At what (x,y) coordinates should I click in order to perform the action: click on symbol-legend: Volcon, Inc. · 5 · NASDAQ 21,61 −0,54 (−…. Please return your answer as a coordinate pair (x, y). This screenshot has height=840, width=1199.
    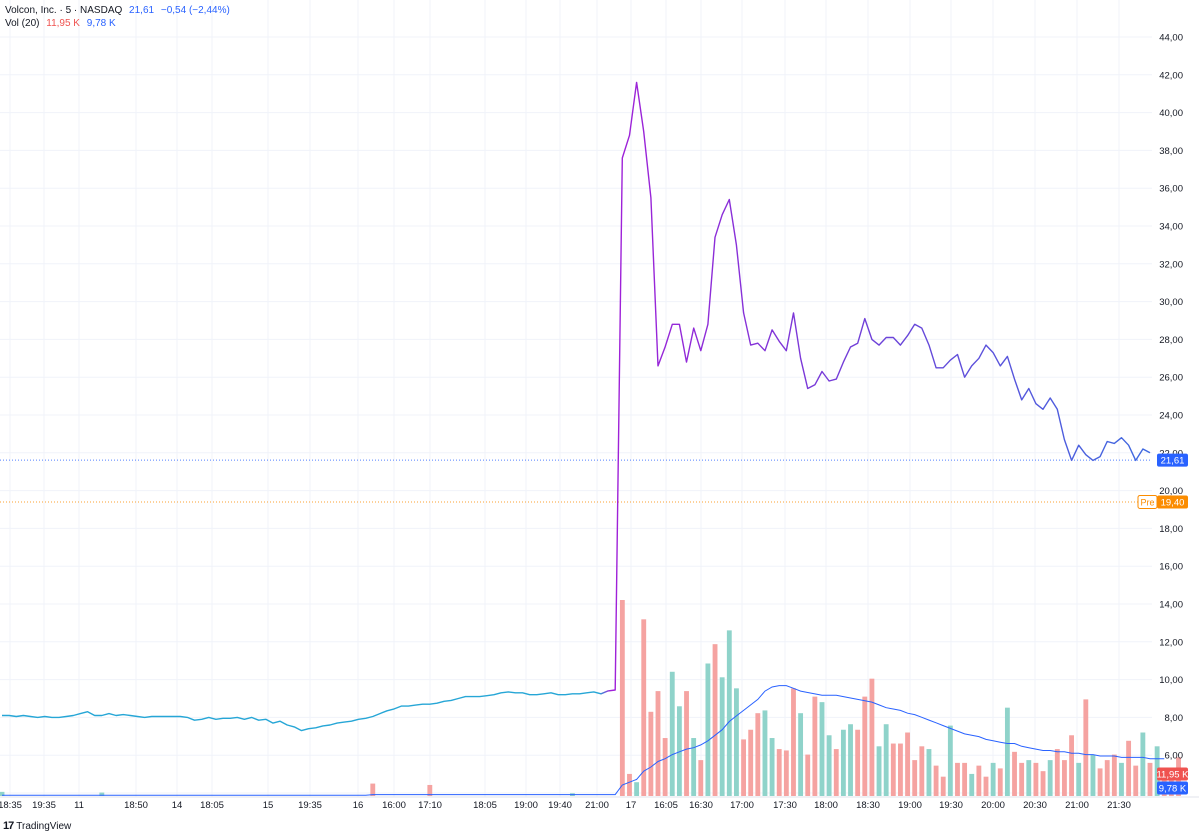
    Looking at the image, I should click on (119, 10).